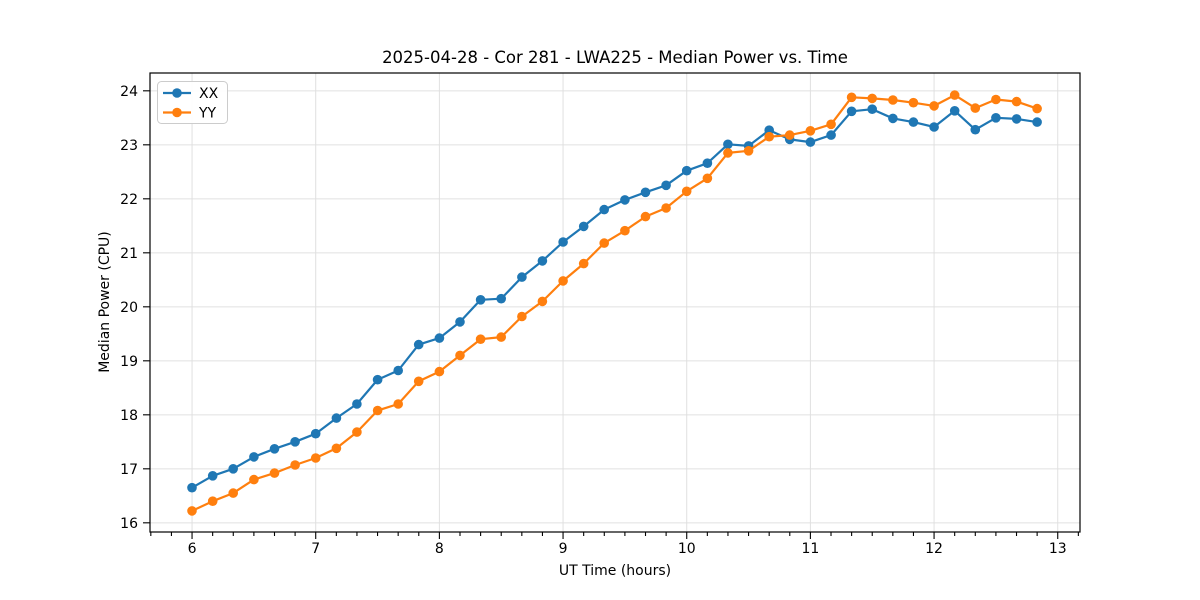 This screenshot has width=1200, height=600. Describe the element at coordinates (687, 549) in the screenshot. I see `x-tick-label: 10` at that location.